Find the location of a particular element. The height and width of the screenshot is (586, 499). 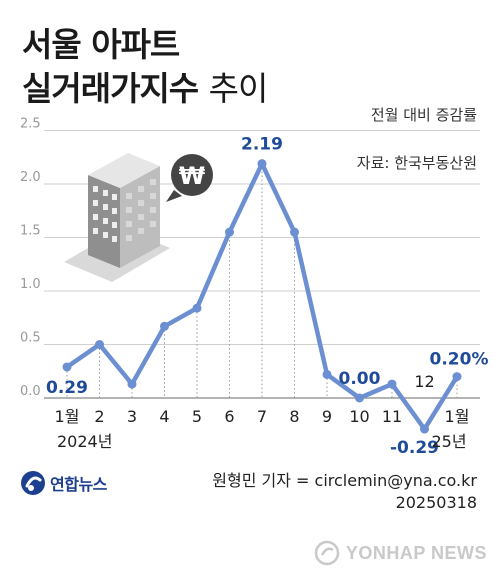

x-axis-ticks: 1월 2 3 4 5 6 7 8 9 10 11 12 1월 is located at coordinates (262, 399).